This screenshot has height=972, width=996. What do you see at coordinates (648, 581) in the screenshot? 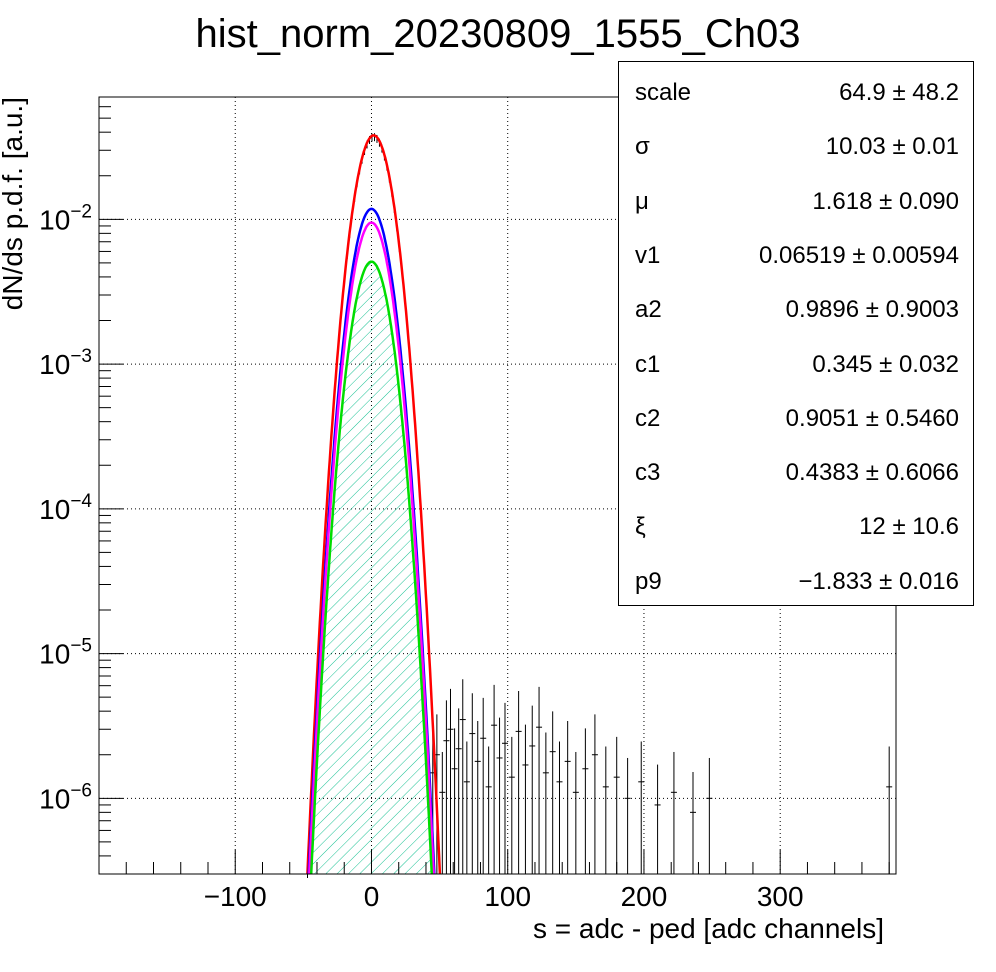
I see `stat-name: p9` at bounding box center [648, 581].